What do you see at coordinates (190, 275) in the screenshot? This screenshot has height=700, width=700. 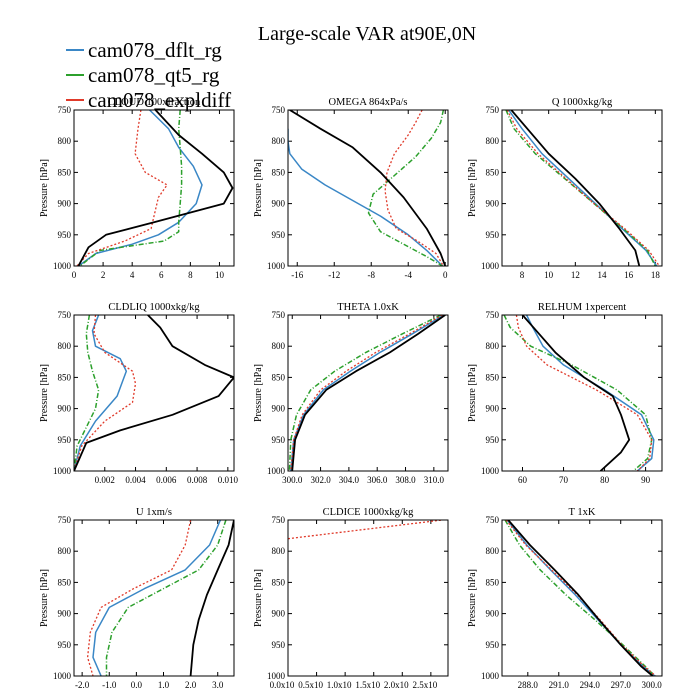 I see `x-tick-label: 8` at bounding box center [190, 275].